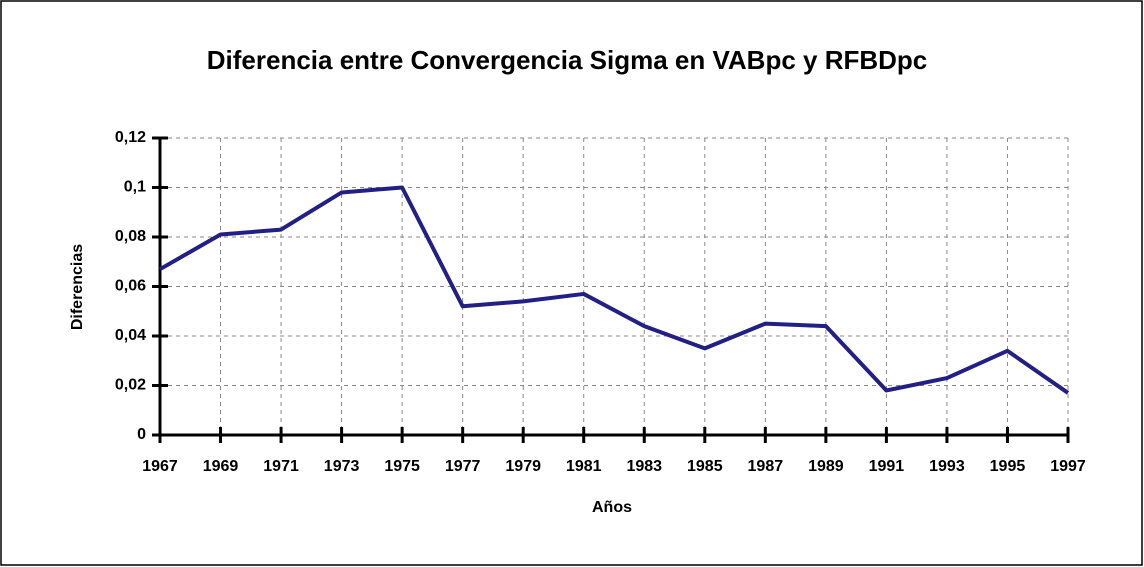 This screenshot has height=567, width=1144. Describe the element at coordinates (705, 466) in the screenshot. I see `x-tick-label: 1985` at that location.